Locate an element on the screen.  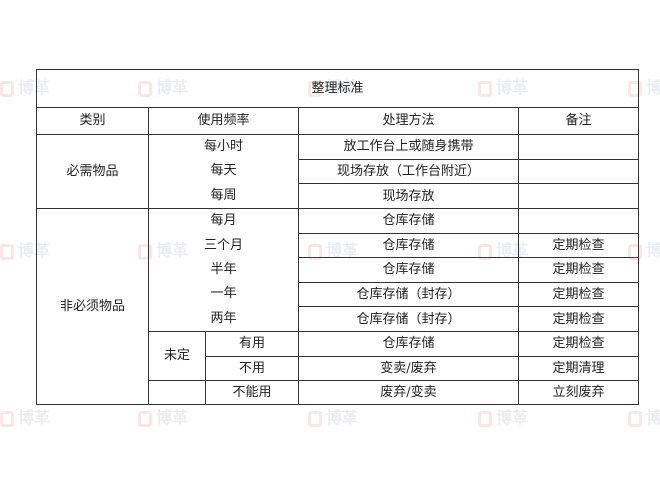
method: 现场存放 is located at coordinates (408, 196).